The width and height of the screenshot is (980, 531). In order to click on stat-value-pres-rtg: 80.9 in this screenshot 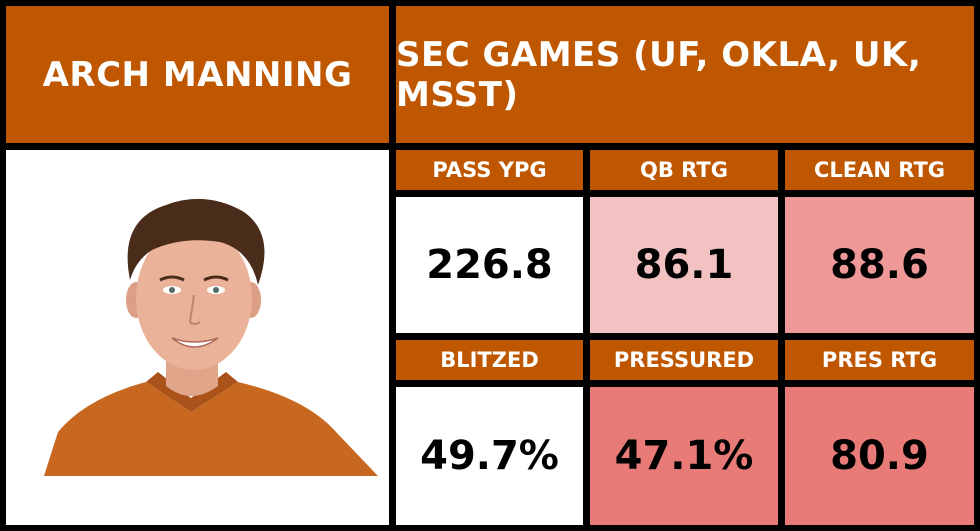, I will do `click(879, 456)`.